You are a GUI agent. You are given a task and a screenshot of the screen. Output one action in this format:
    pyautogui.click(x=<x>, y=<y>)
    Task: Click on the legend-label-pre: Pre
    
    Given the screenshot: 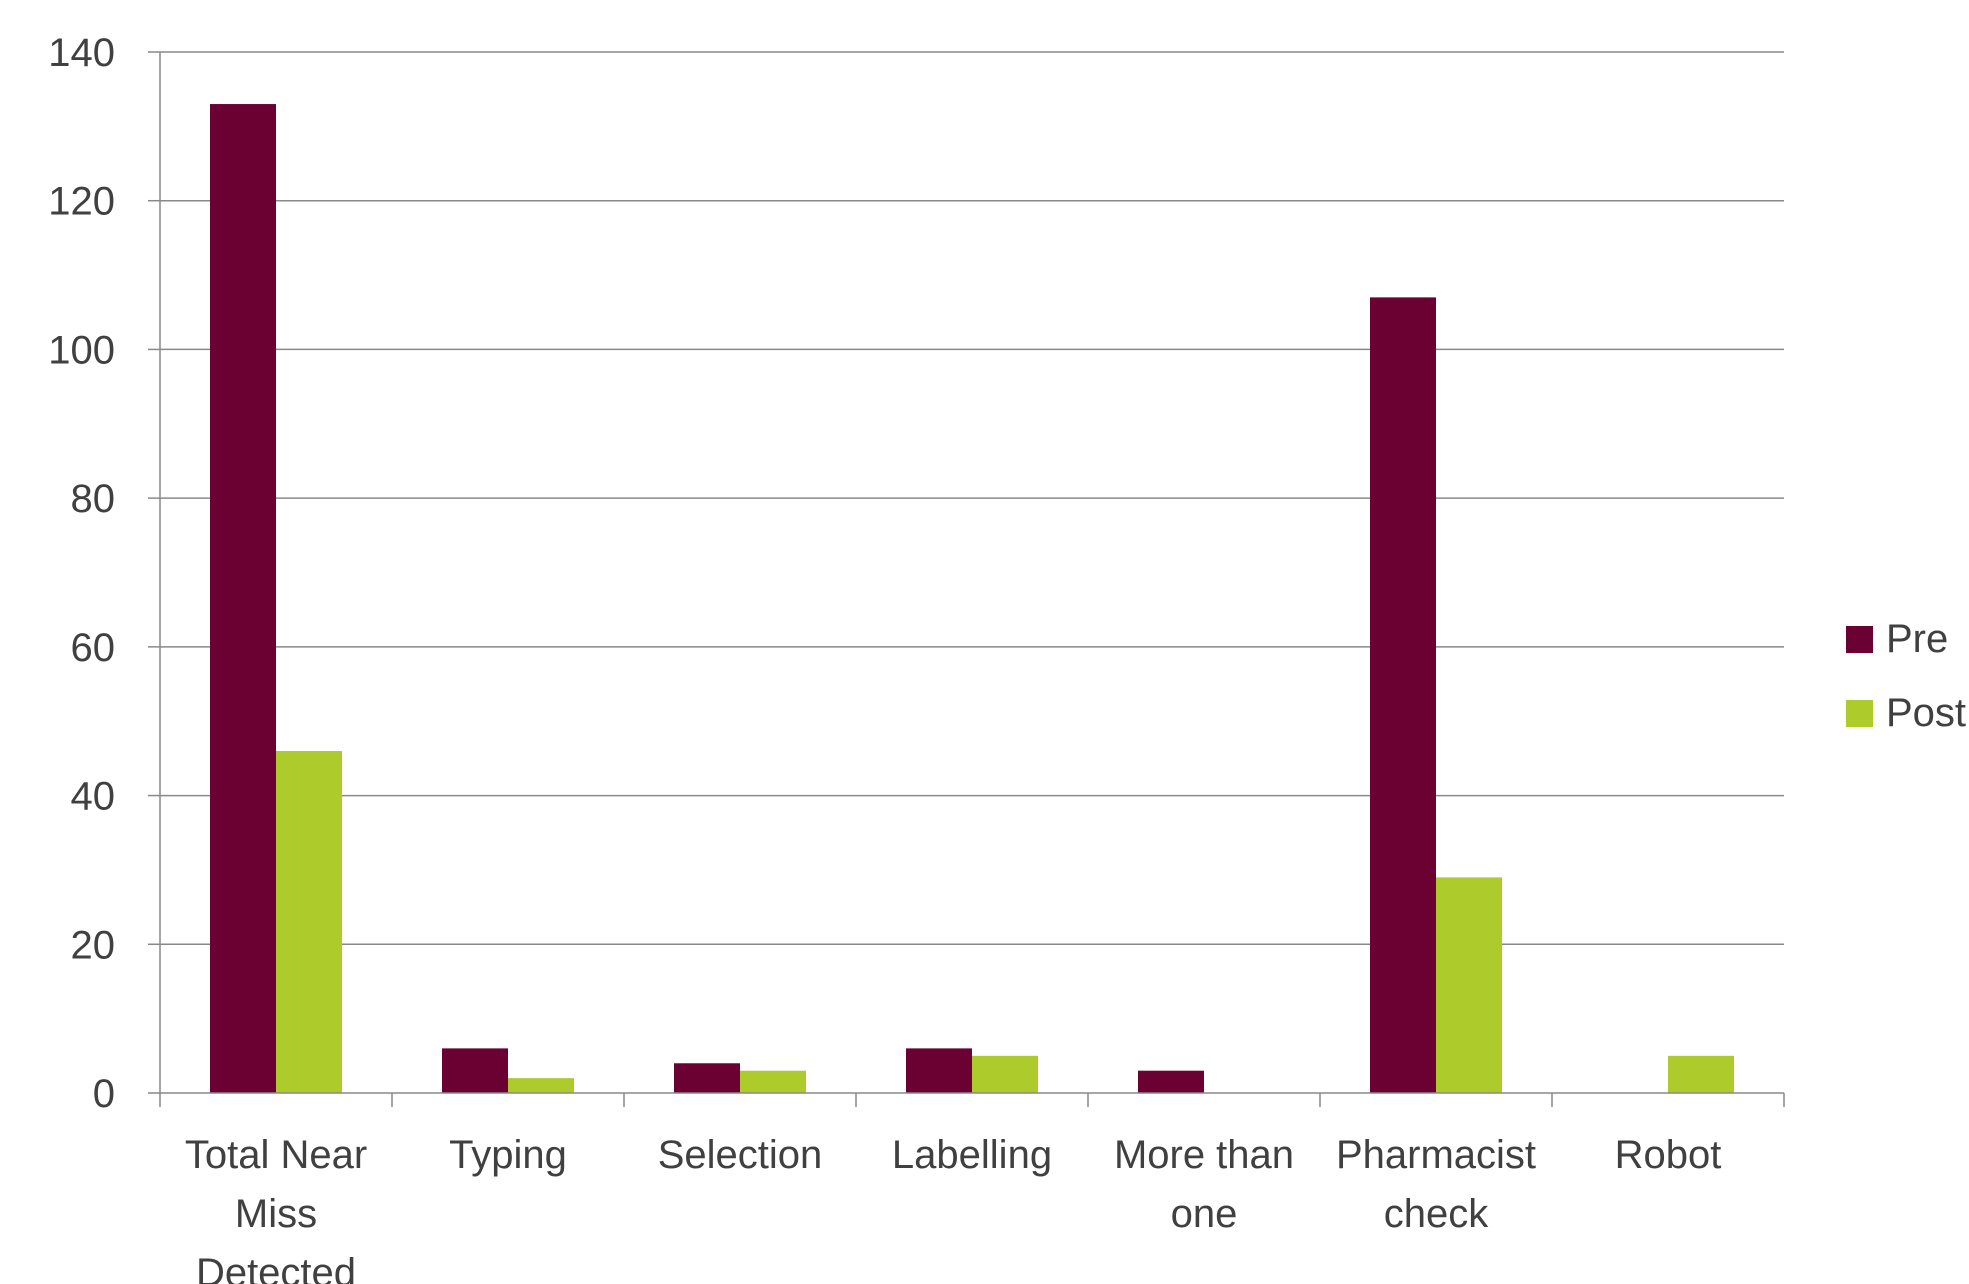 What is the action you would take?
    pyautogui.click(x=1917, y=639)
    